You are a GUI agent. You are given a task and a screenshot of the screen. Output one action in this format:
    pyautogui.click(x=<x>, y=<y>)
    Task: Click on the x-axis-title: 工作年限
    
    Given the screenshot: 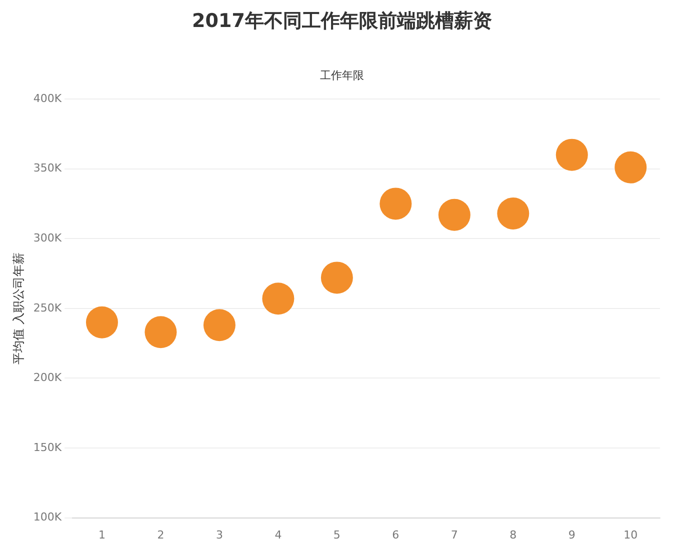 What is the action you would take?
    pyautogui.click(x=342, y=75)
    